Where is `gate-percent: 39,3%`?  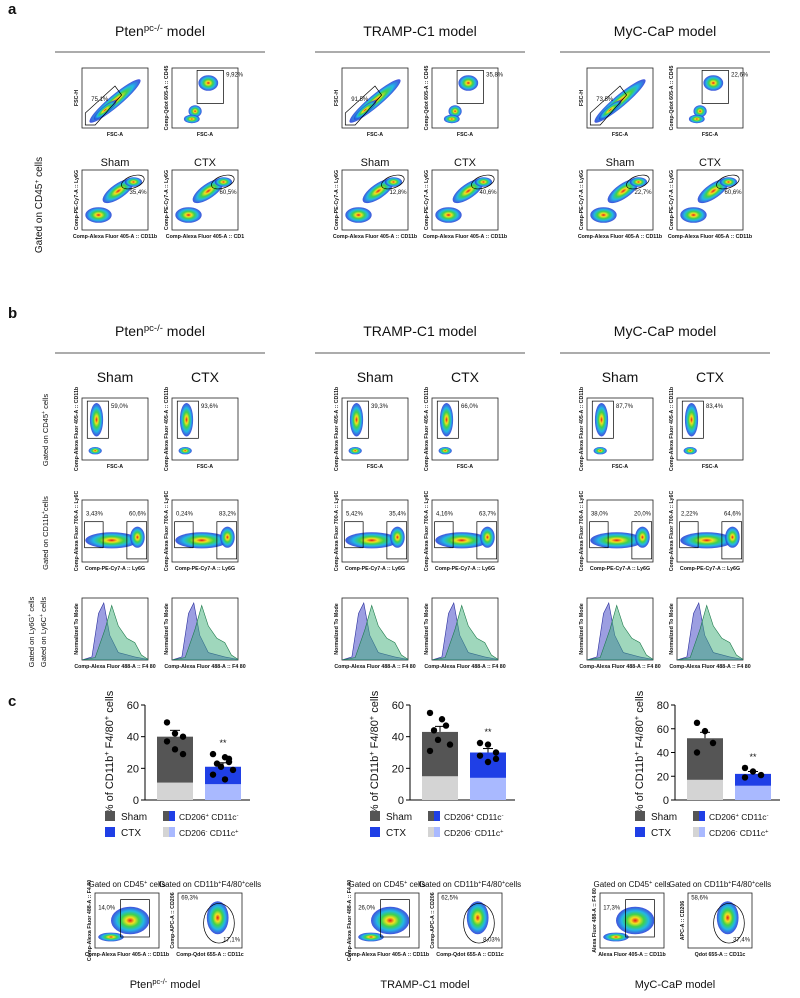
gate-percent: 39,3% is located at coordinates (380, 407).